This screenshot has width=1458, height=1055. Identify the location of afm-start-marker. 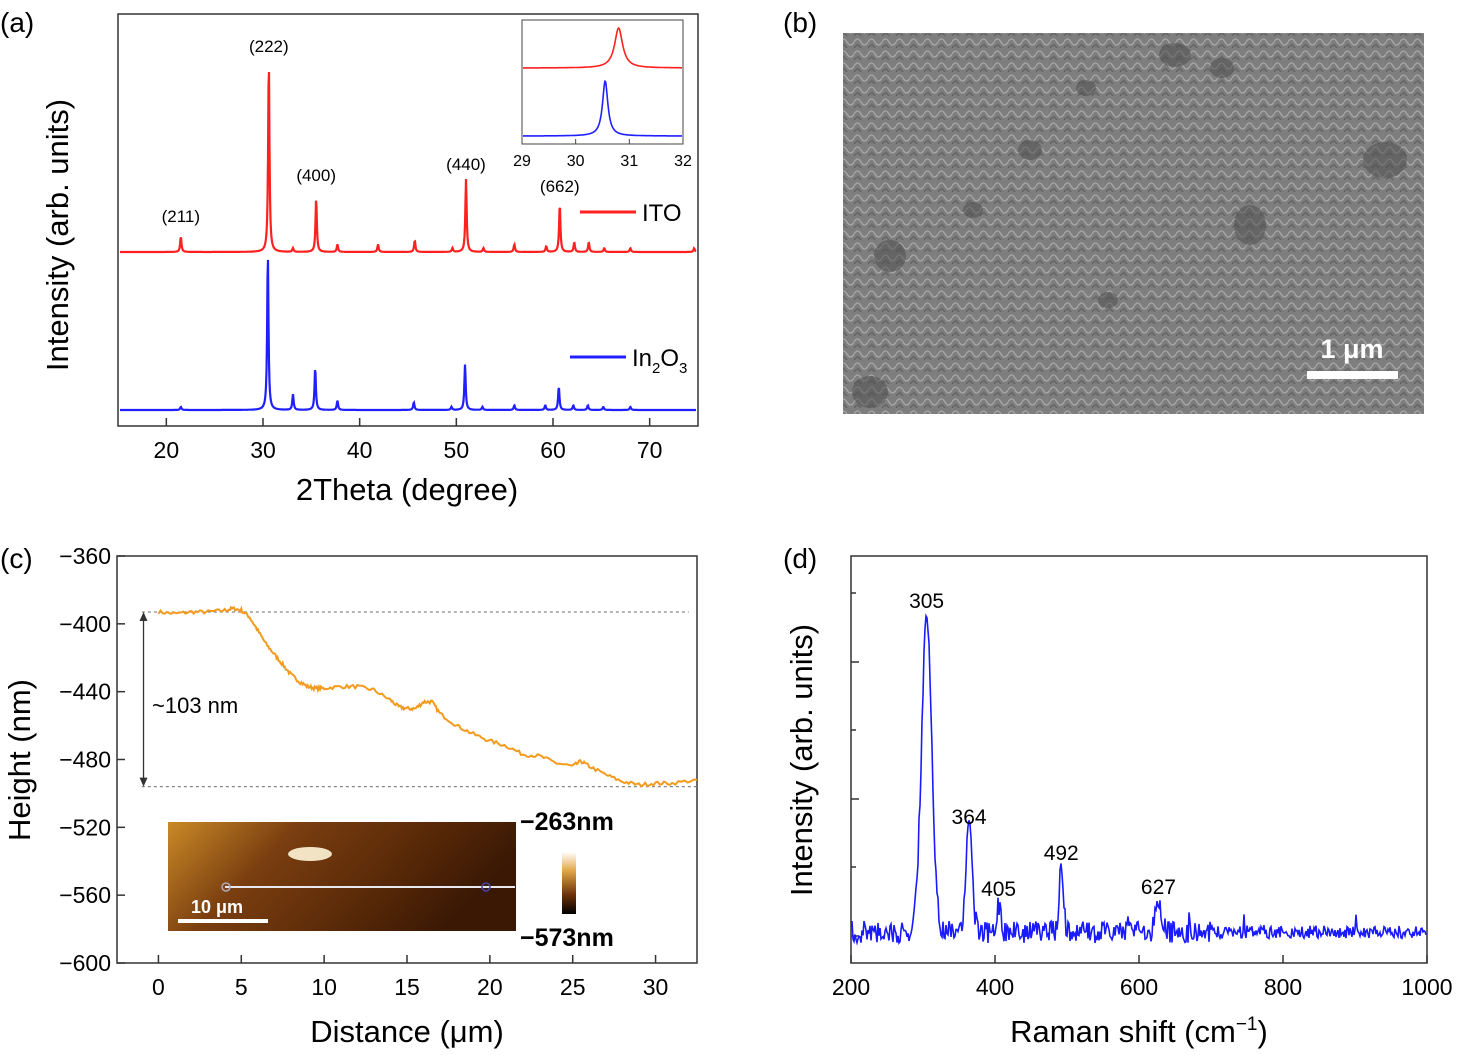
(226, 887).